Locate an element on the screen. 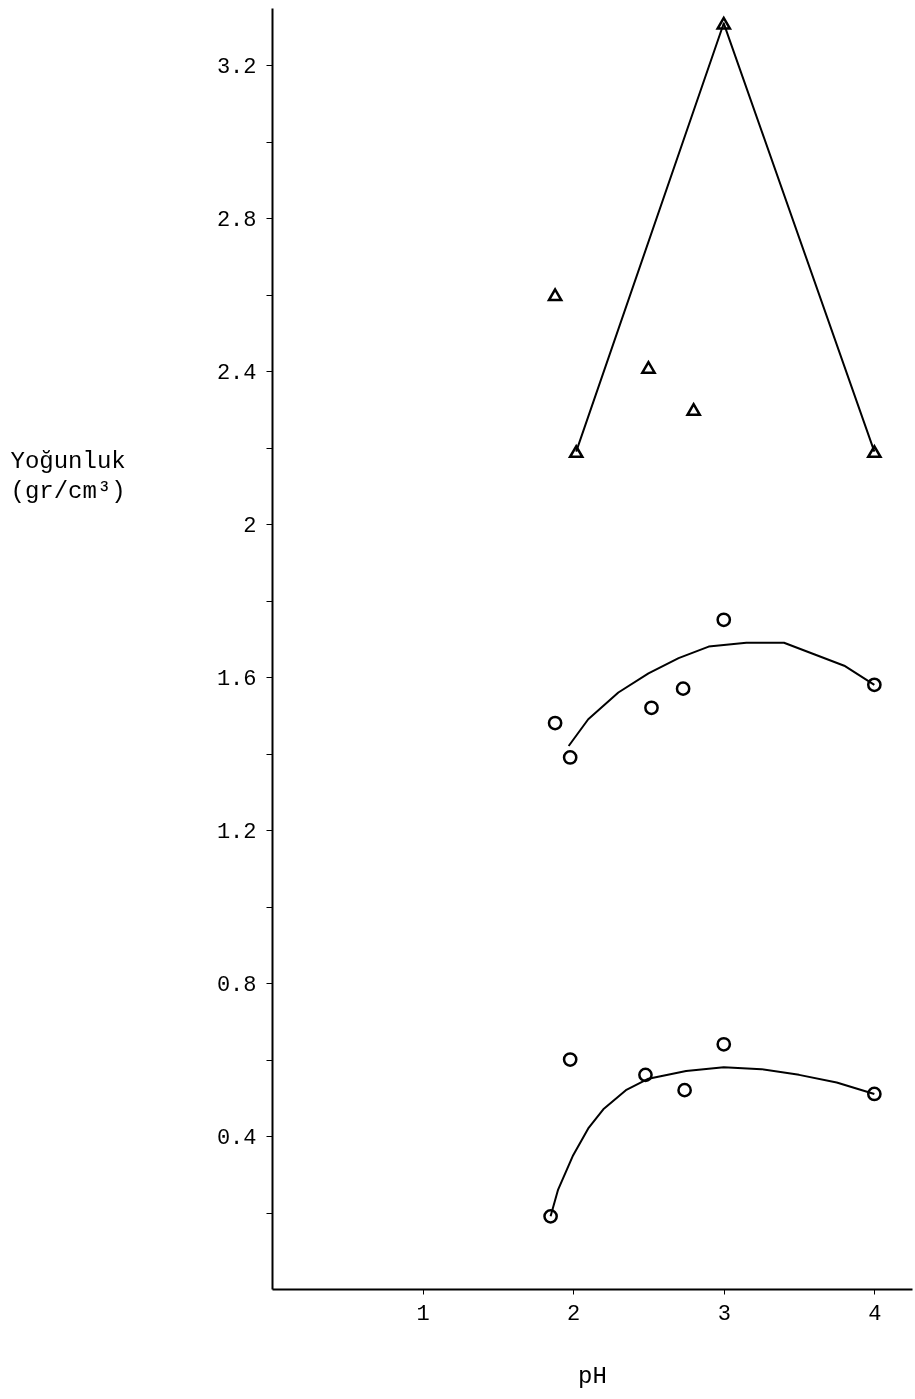 This screenshot has height=1399, width=915. y-tick-label: 1.6 is located at coordinates (236, 679).